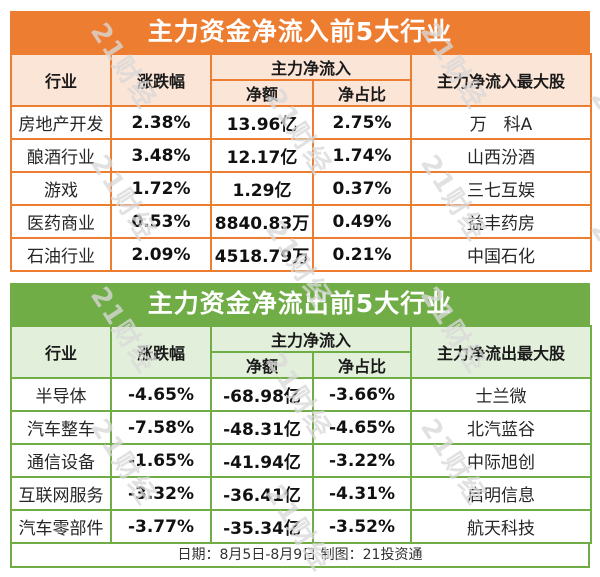 This screenshot has height=577, width=600. What do you see at coordinates (362, 93) in the screenshot?
I see `inflow-col-net-ratio: 净占比` at bounding box center [362, 93].